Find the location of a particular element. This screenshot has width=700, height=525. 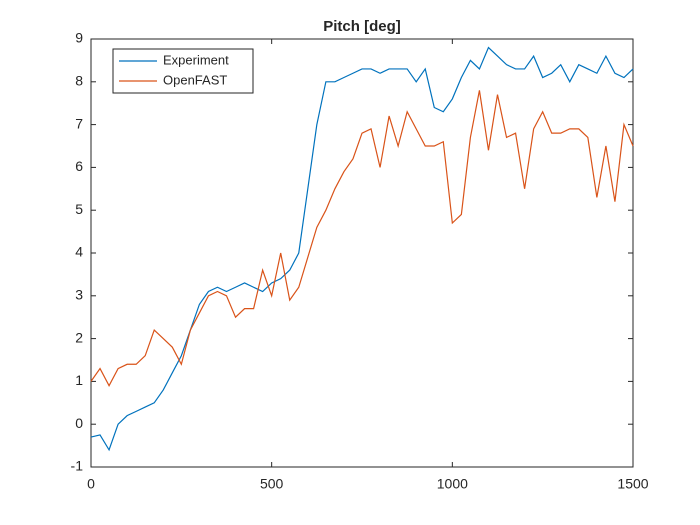

x-tick-label: 1500 is located at coordinates (632, 484).